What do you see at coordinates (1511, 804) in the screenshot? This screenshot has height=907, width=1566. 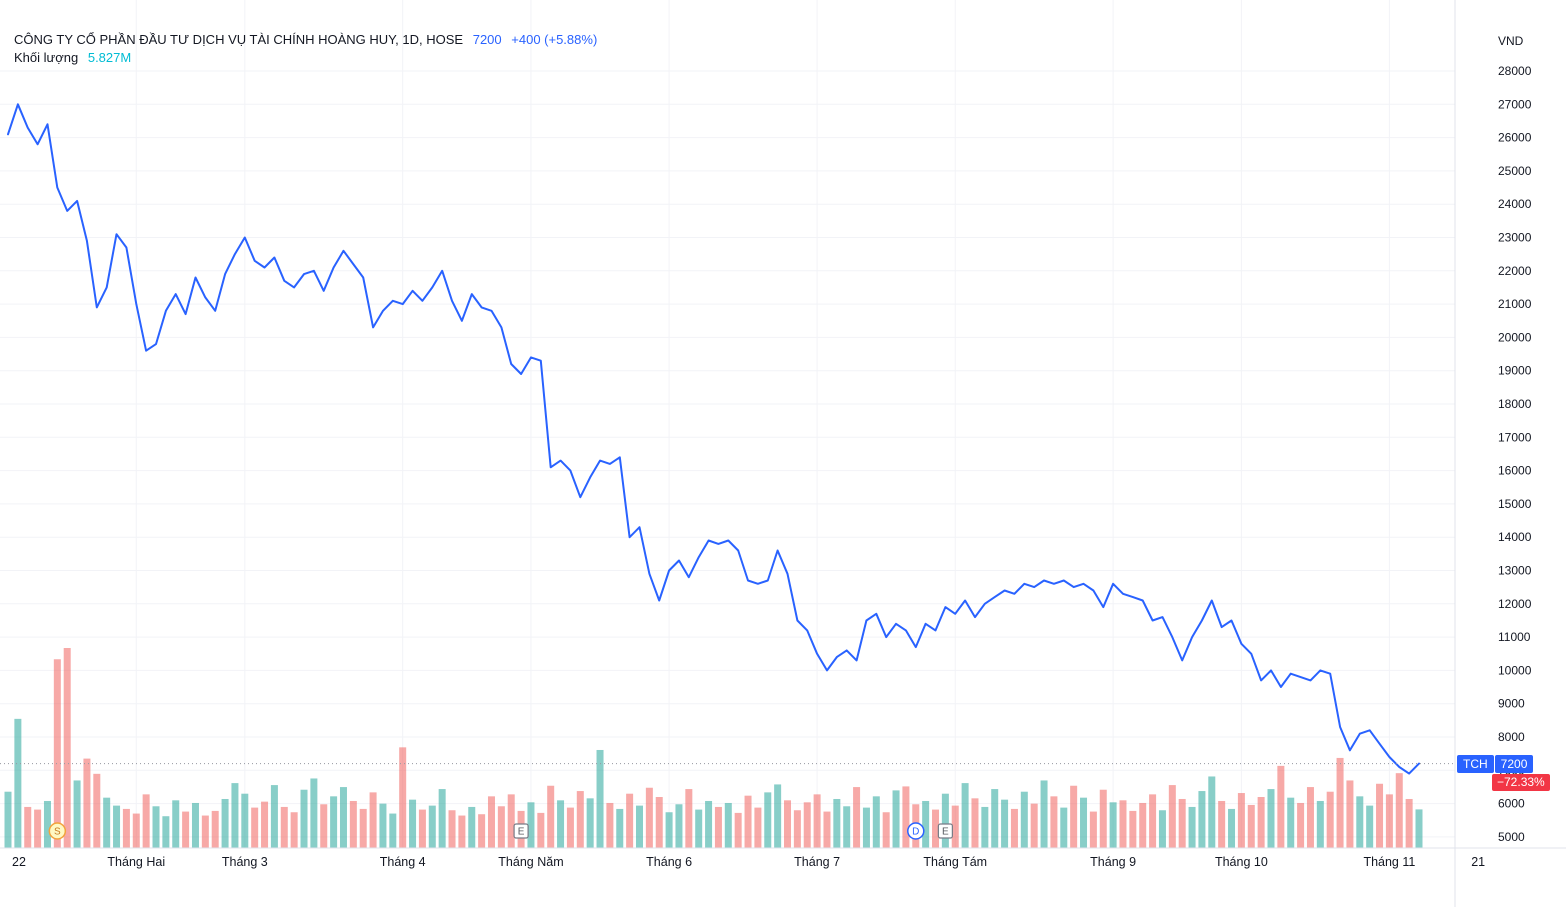 I see `price-tick-label: 6000` at bounding box center [1511, 804].